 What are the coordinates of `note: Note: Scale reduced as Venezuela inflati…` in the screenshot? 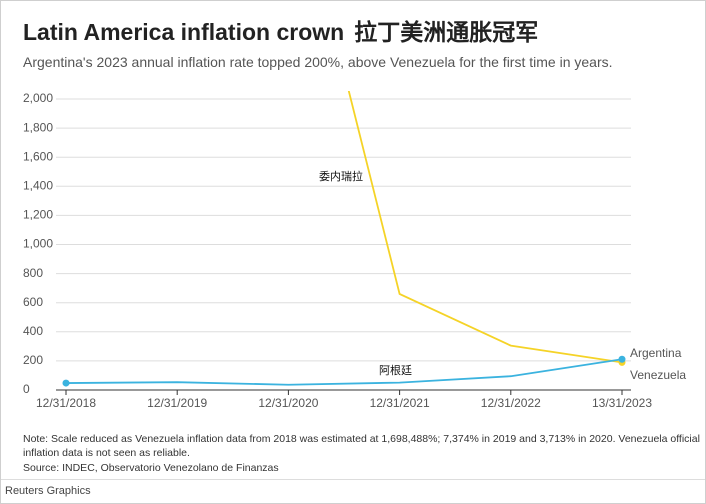 It's located at (361, 446).